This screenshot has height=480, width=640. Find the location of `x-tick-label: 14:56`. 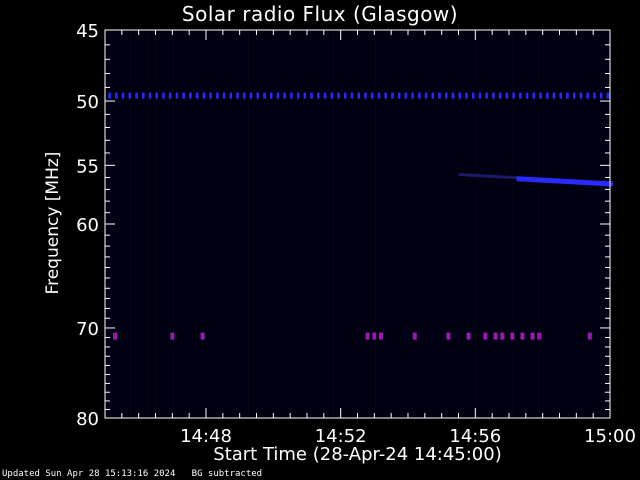

x-tick-label: 14:56 is located at coordinates (475, 436).